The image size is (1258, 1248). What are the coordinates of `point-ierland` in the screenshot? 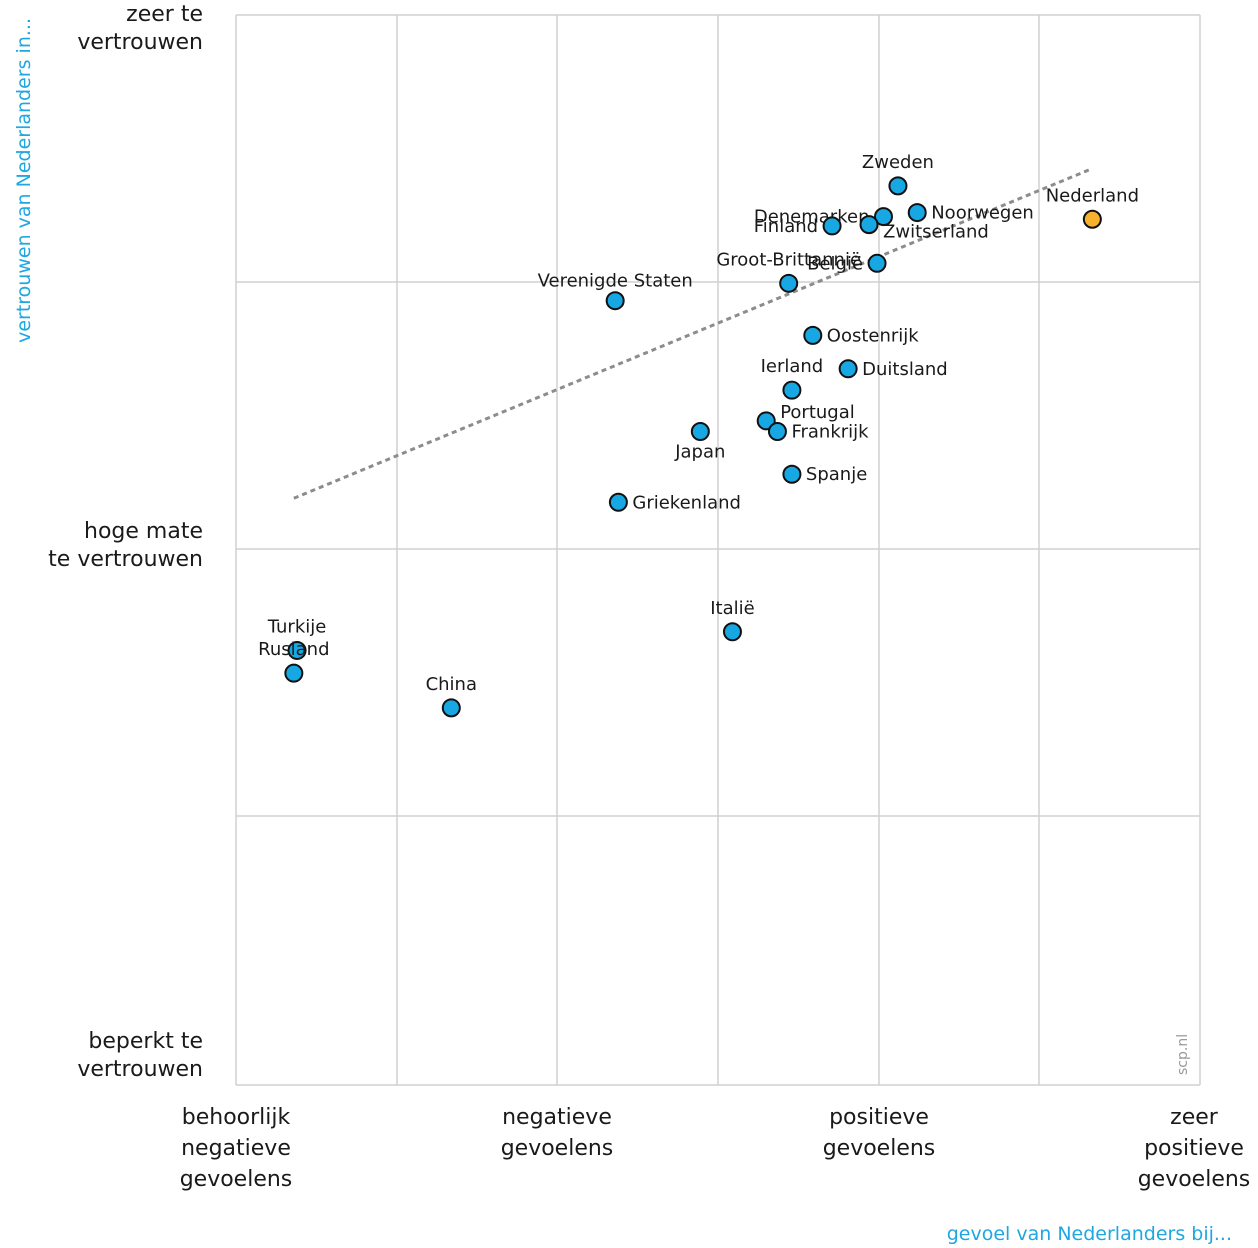 It's located at (792, 390).